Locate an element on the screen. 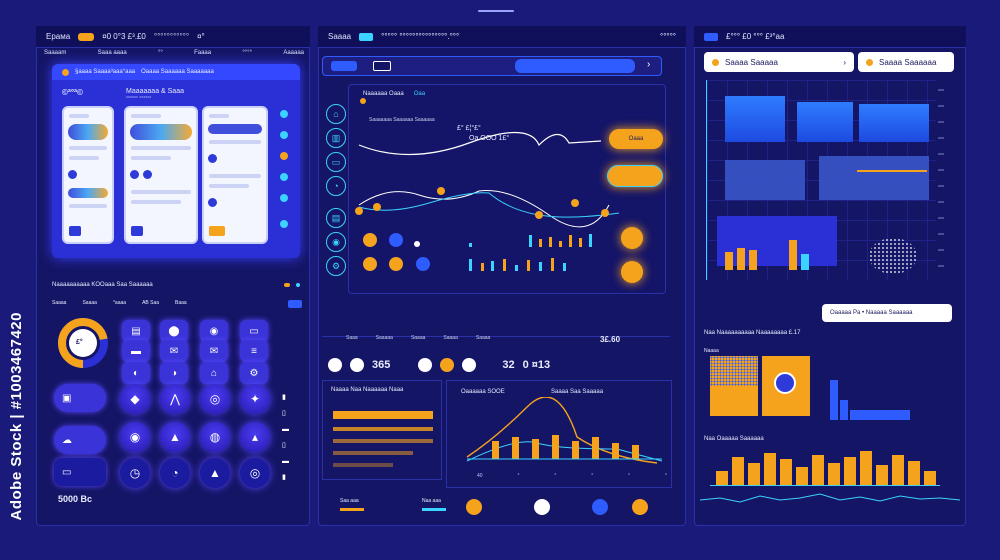 The height and width of the screenshot is (560, 1000). middle-search-bar: › is located at coordinates (492, 66).